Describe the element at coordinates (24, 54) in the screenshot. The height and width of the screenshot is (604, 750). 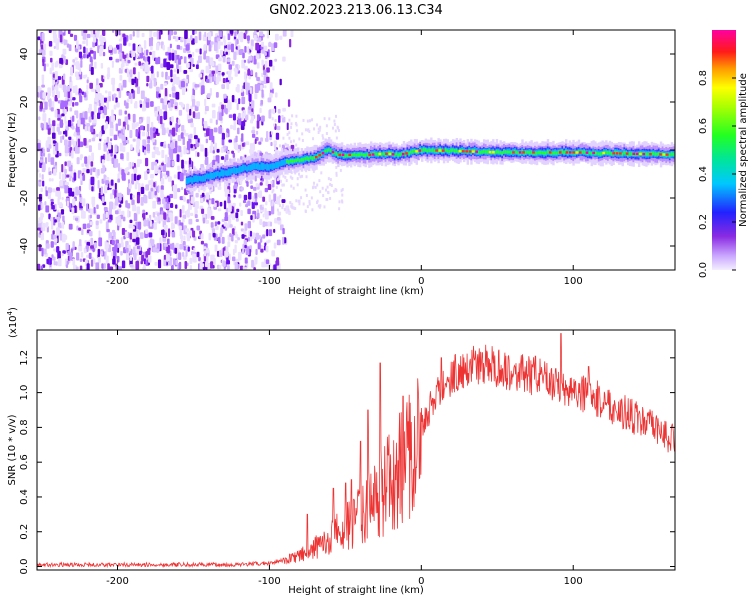
I see `spectrogram-y-tick-label: 40` at that location.